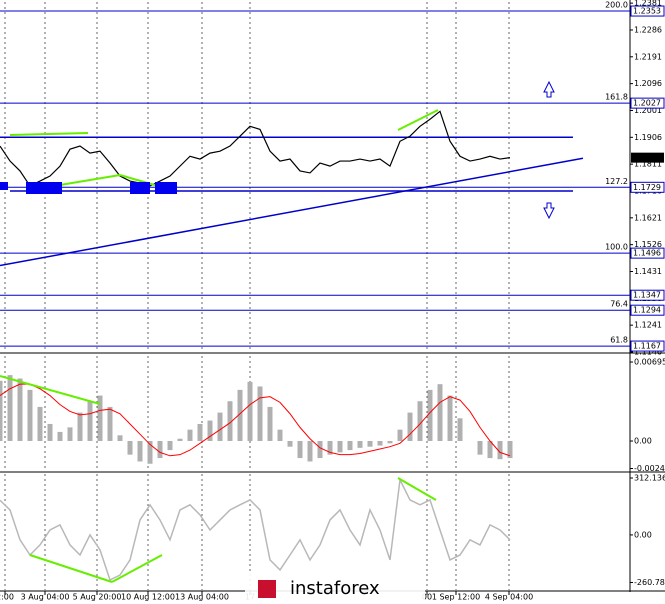 The height and width of the screenshot is (604, 665). I want to click on fib-label: 76.4, so click(619, 304).